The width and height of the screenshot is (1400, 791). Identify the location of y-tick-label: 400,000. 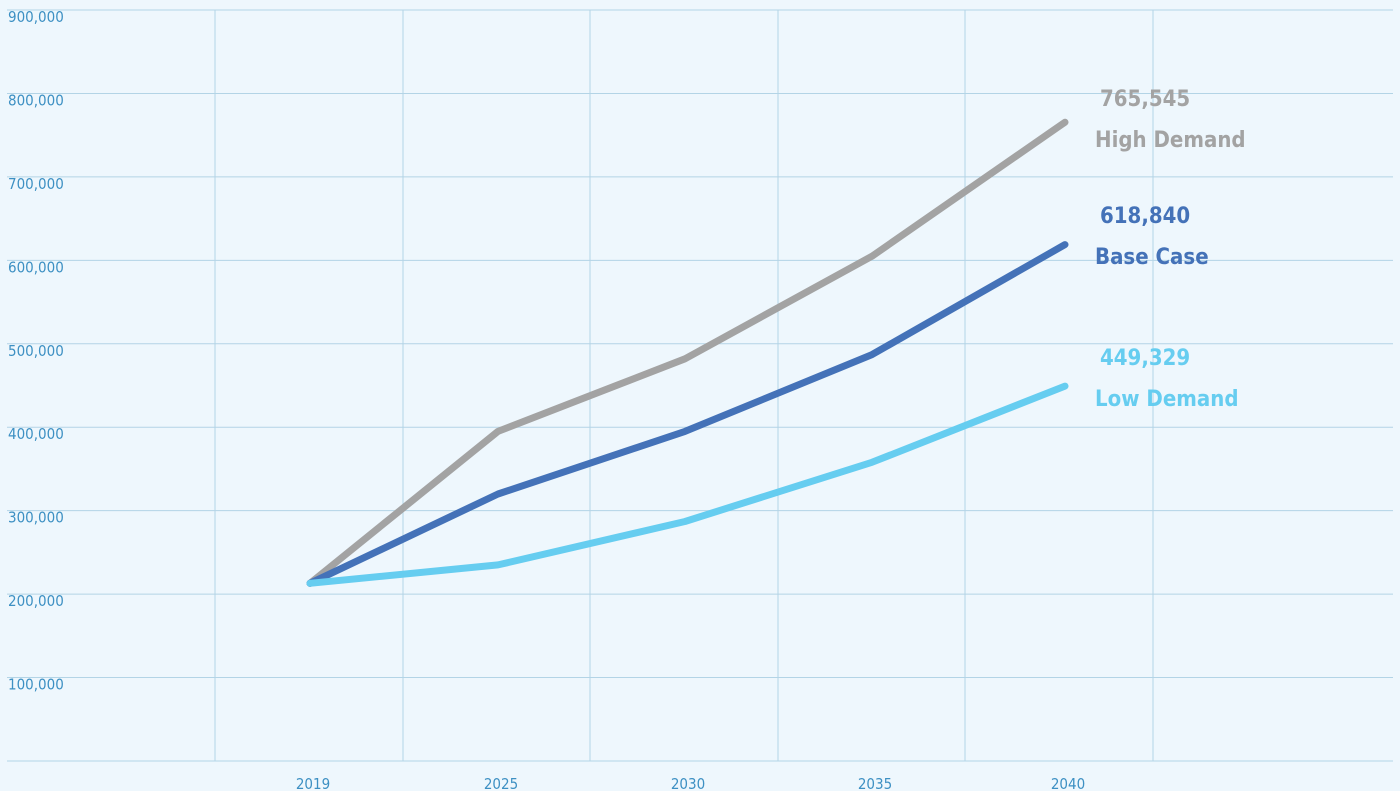
(36, 434).